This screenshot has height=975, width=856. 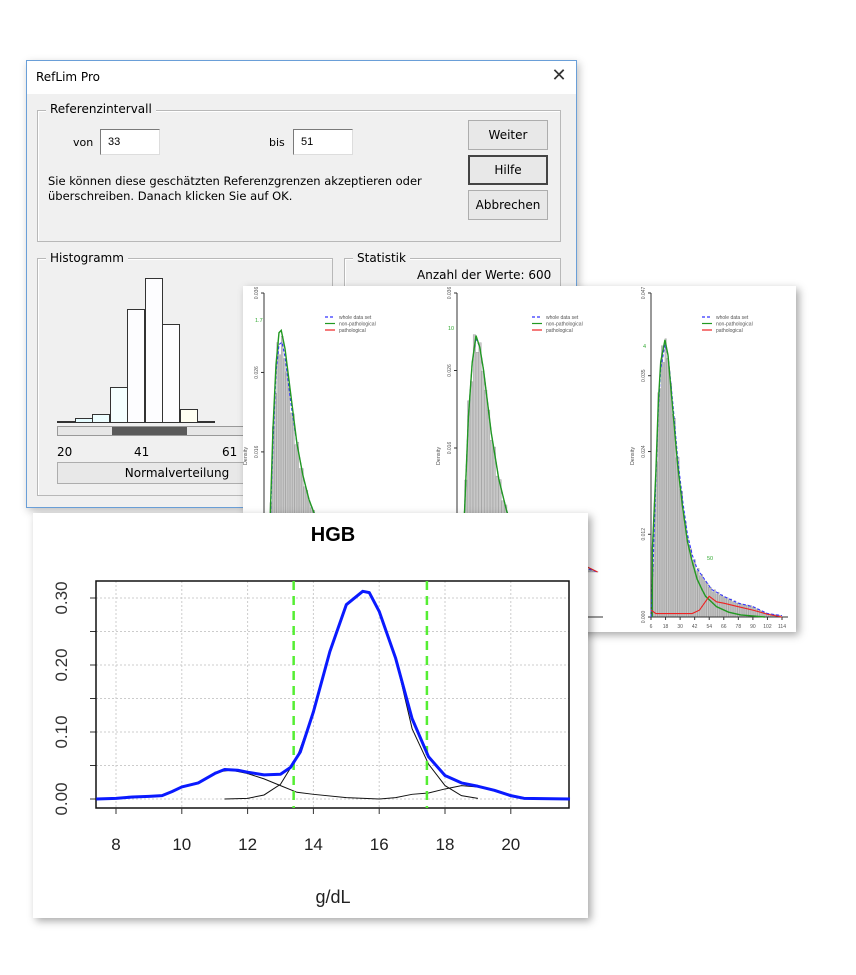 What do you see at coordinates (445, 844) in the screenshot?
I see `x-tick-label: 18` at bounding box center [445, 844].